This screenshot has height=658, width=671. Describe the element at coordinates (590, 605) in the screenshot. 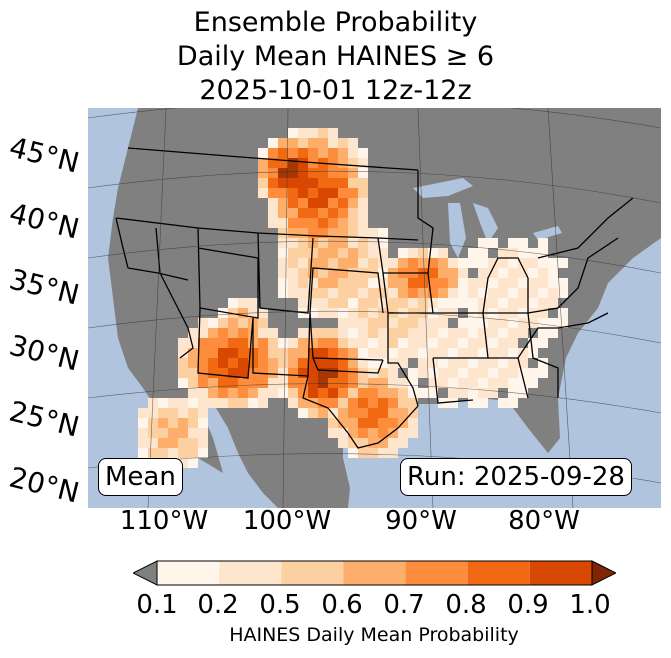

I see `colorbar-tick-7: 1.0` at that location.